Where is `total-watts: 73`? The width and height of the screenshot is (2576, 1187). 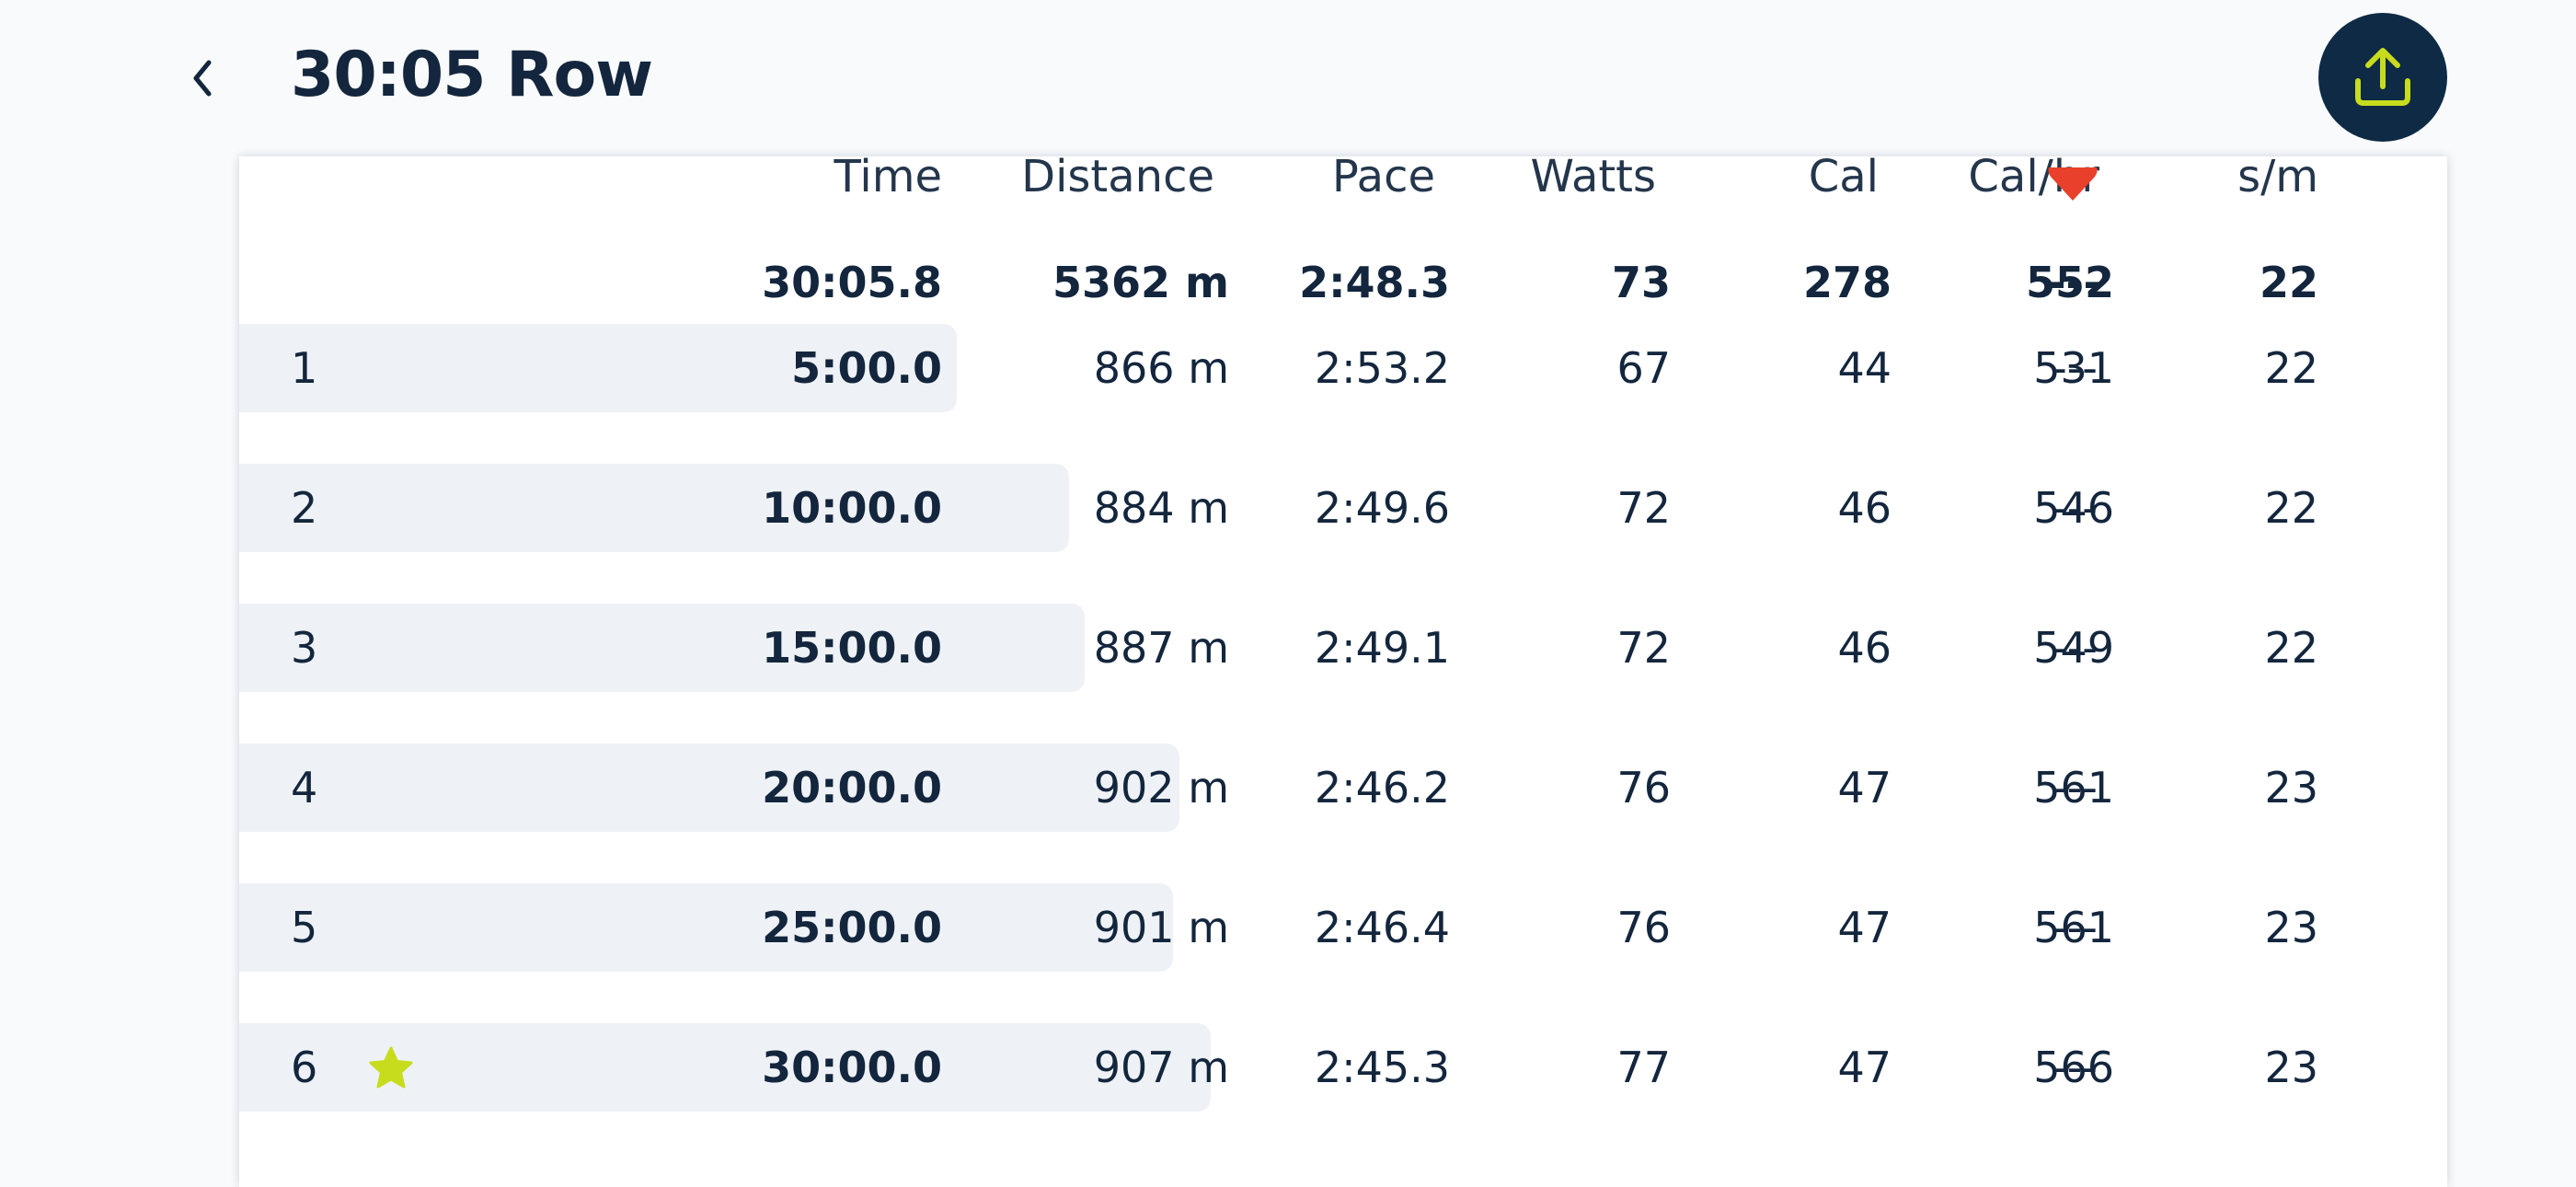
total-watts: 73 is located at coordinates (1641, 282).